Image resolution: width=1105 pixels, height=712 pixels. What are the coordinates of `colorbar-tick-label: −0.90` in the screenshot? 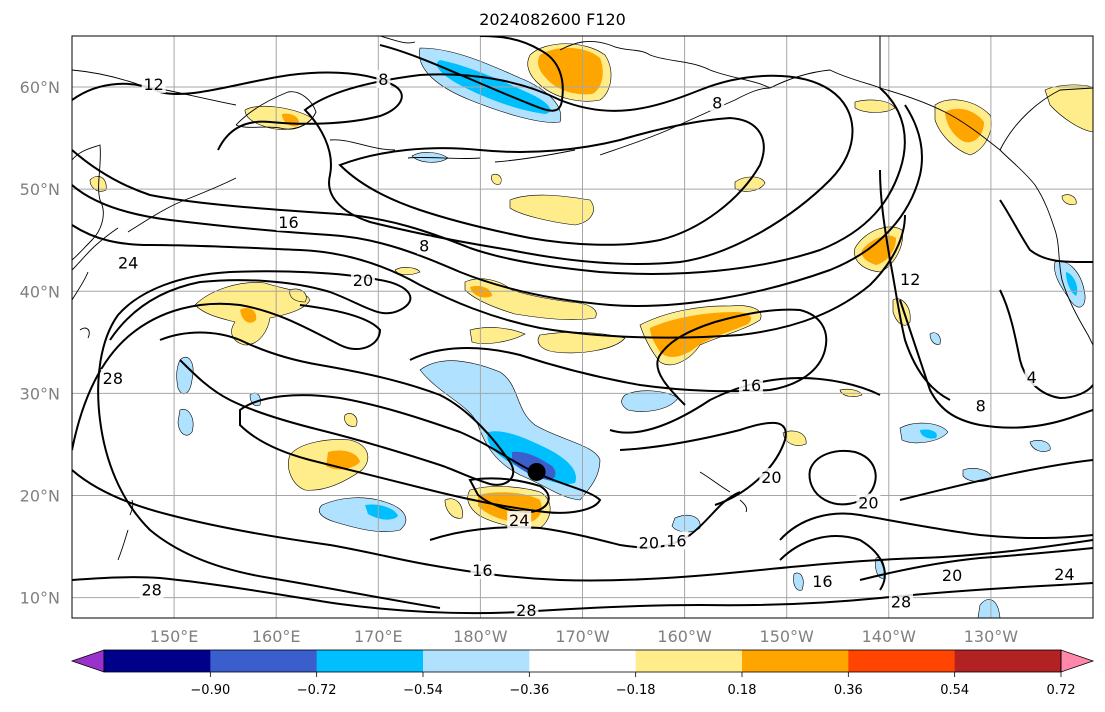 It's located at (210, 690).